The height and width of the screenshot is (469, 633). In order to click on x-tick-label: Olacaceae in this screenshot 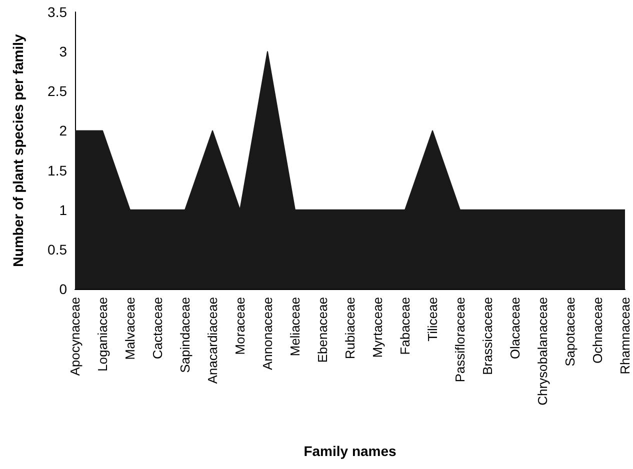, I will do `click(515, 328)`.